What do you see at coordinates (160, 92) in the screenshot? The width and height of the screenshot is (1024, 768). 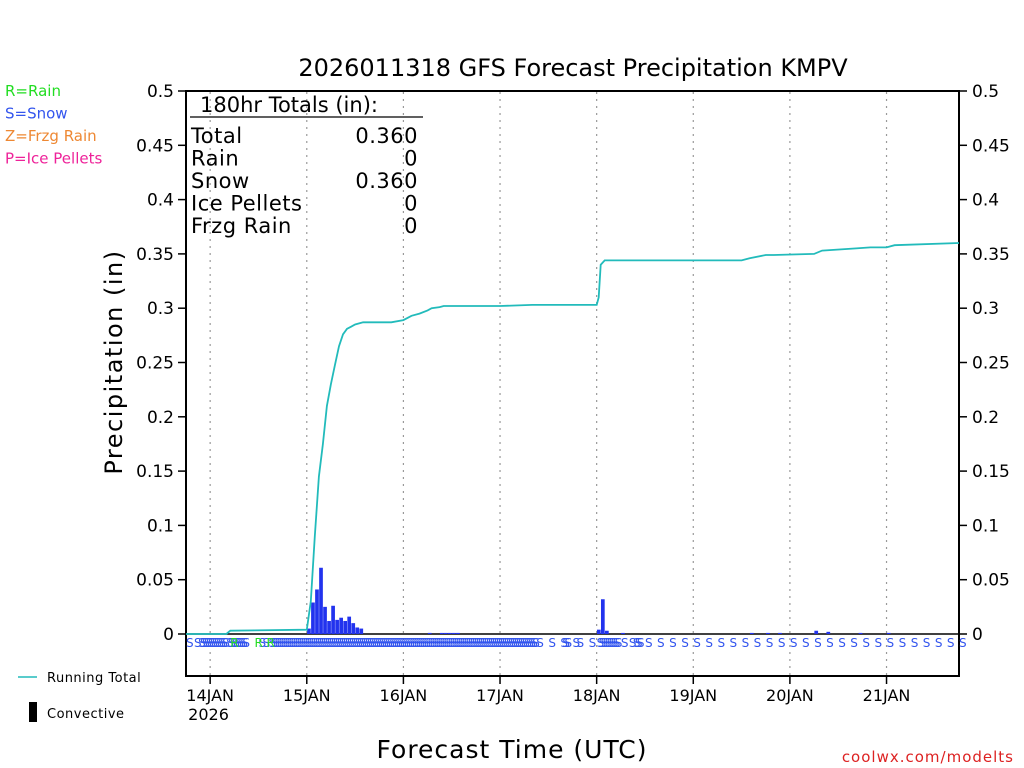 I see `y-tick-label-left: 0.5` at bounding box center [160, 92].